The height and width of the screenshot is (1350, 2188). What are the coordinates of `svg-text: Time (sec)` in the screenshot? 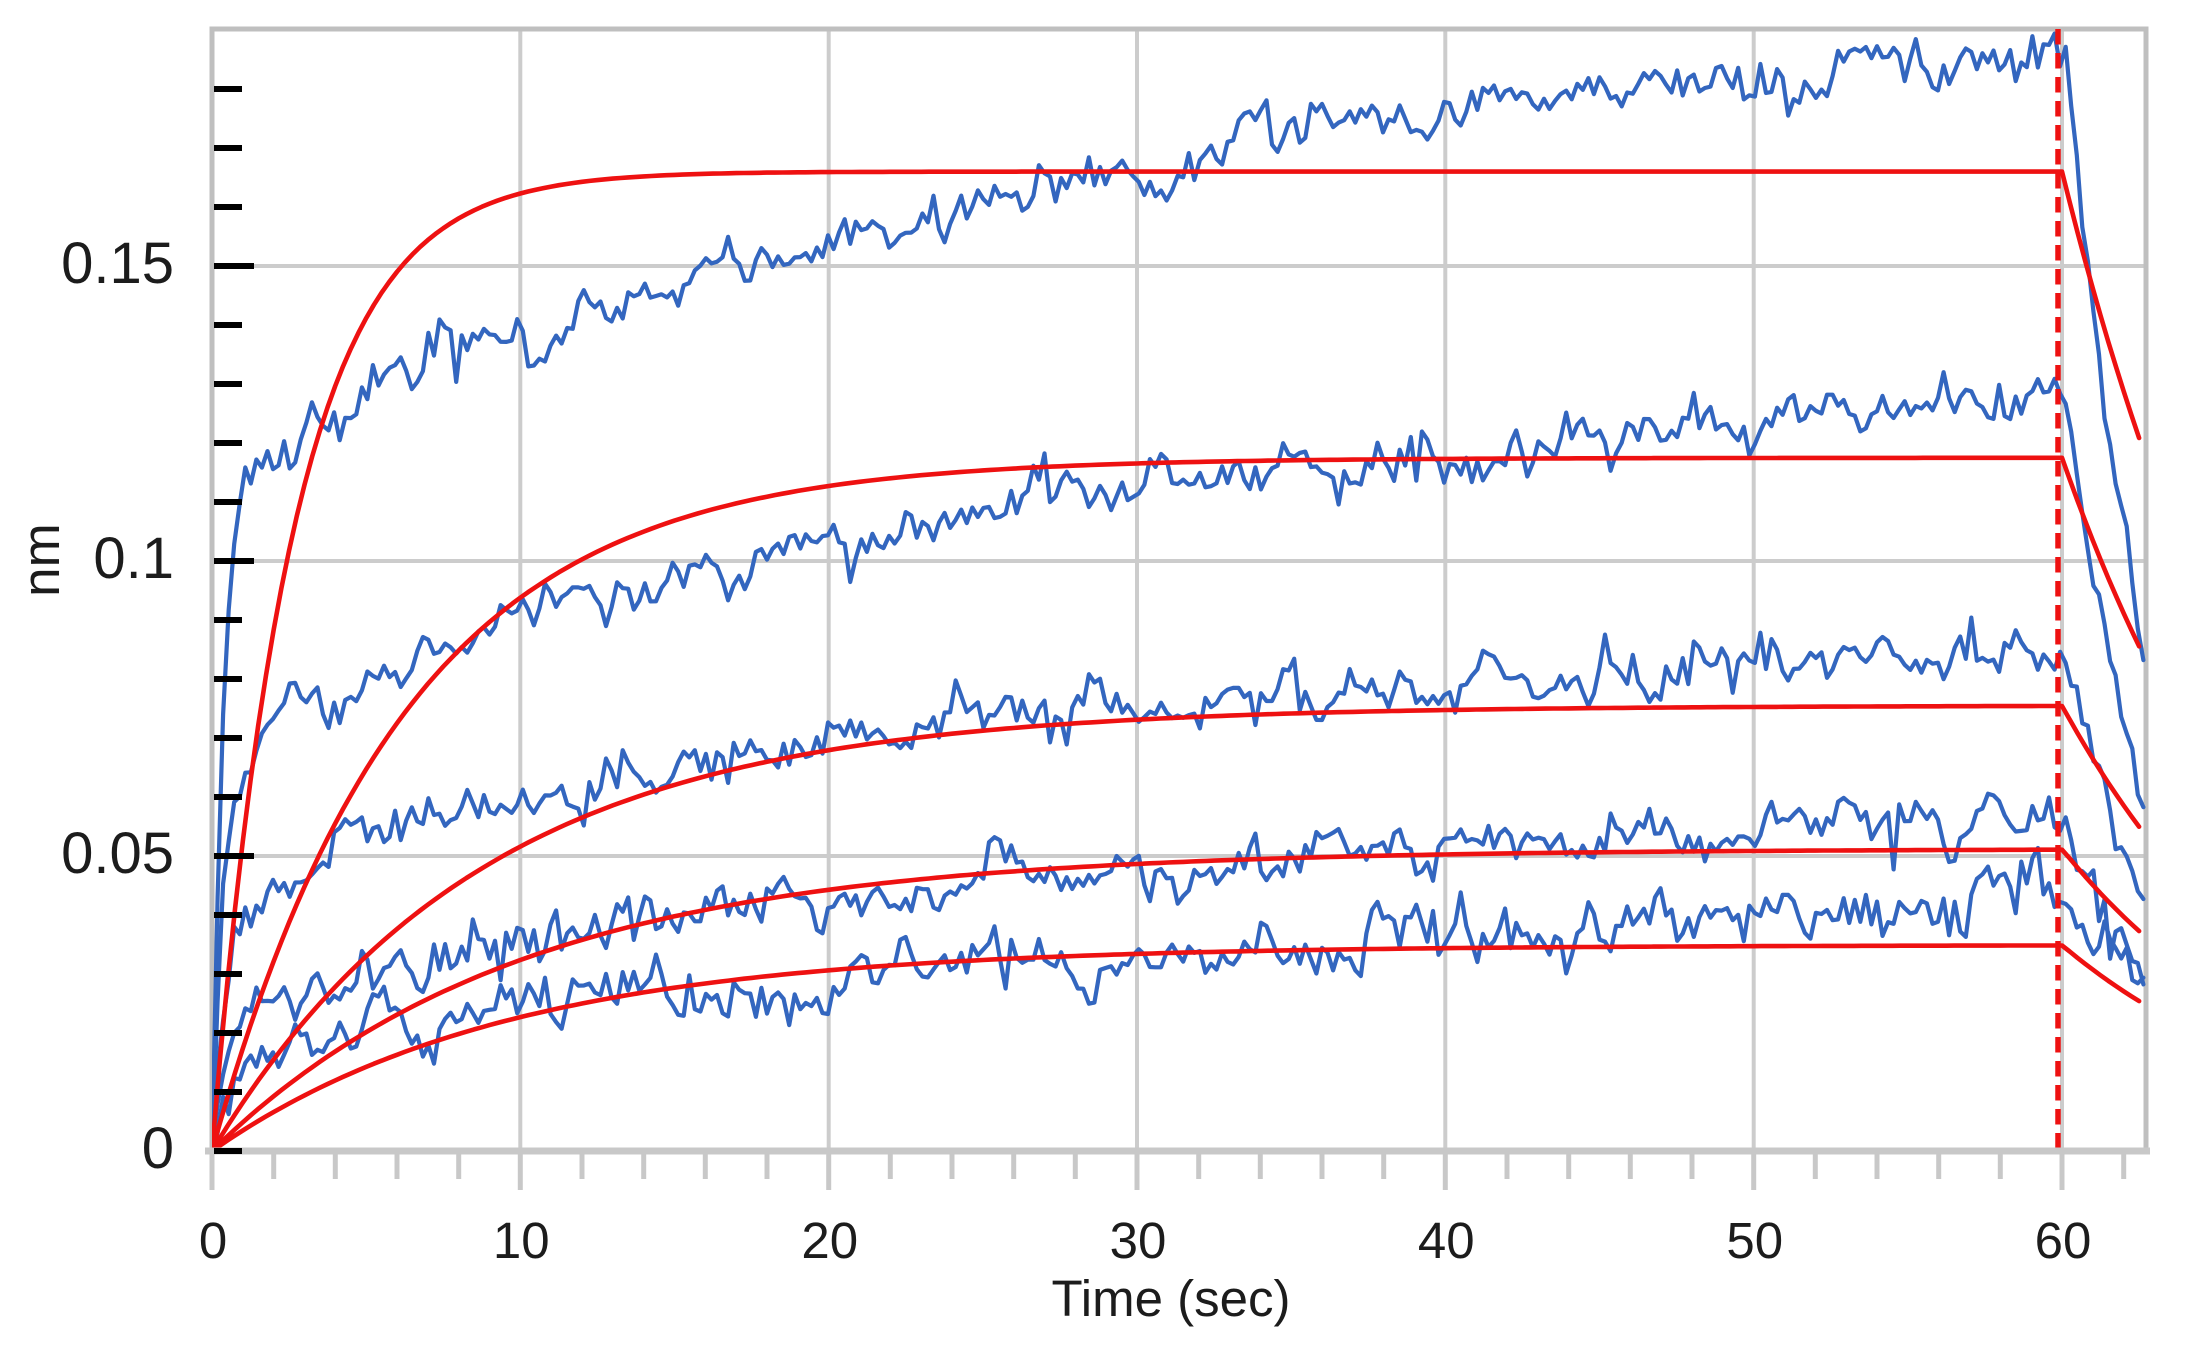 It's located at (1171, 1298).